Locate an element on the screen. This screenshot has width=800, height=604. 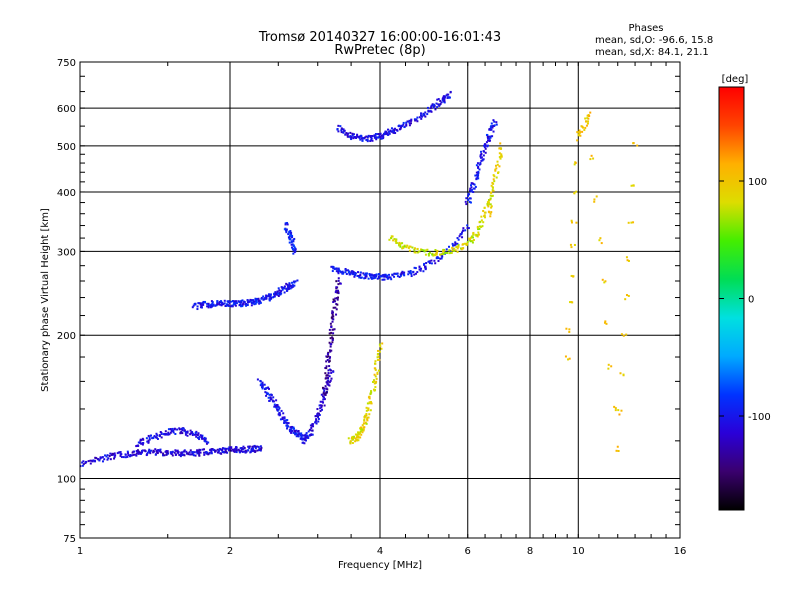
colorbar-unit-label: [deg] is located at coordinates (735, 79).